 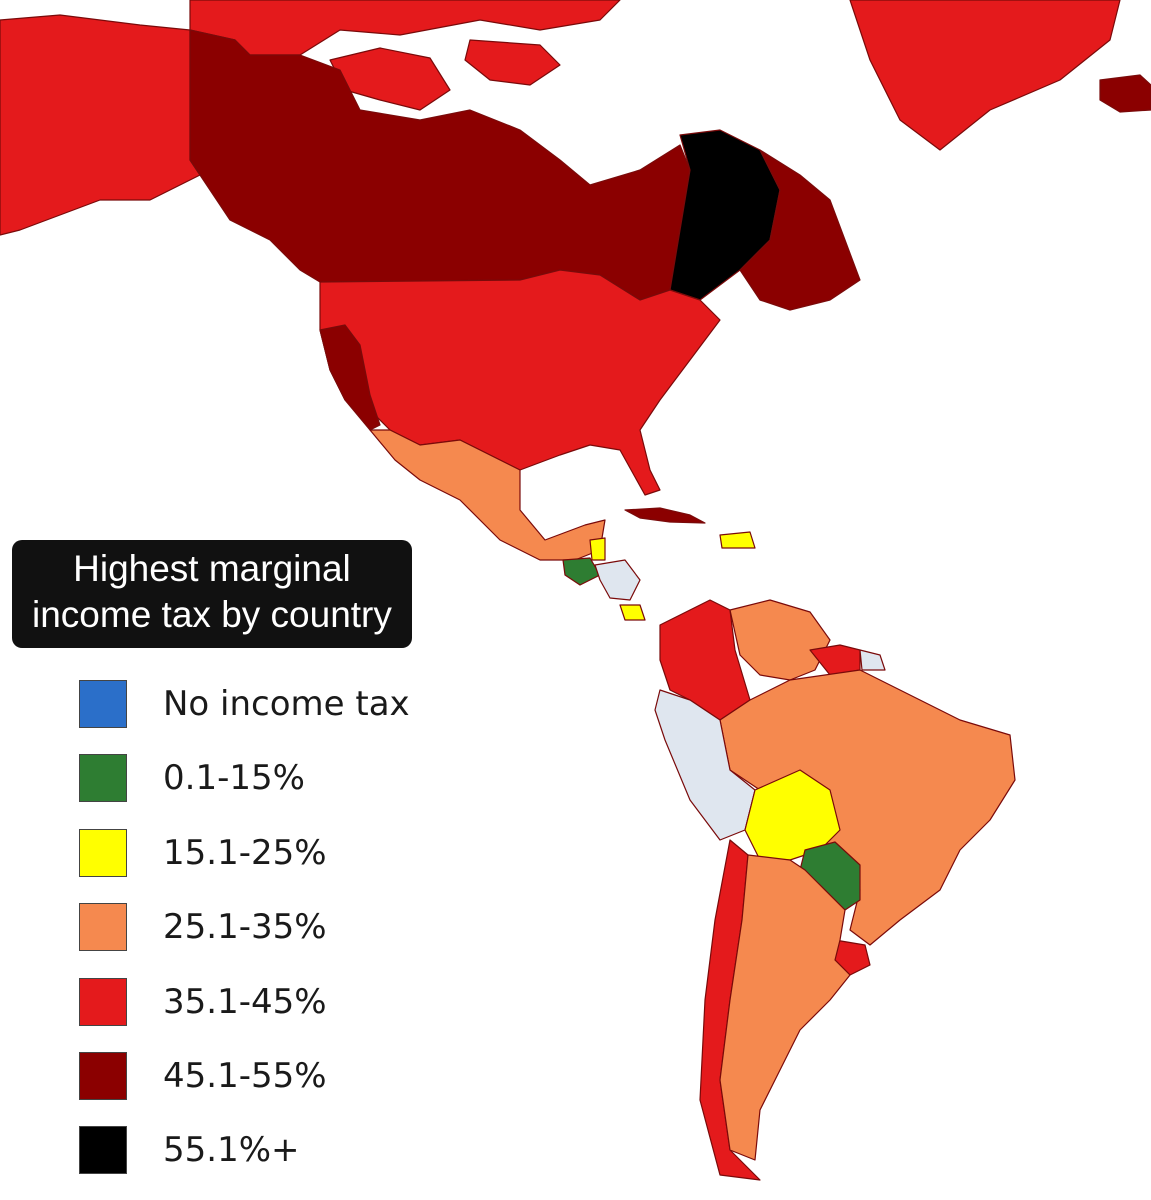 I want to click on region-suriname, so click(x=835, y=660).